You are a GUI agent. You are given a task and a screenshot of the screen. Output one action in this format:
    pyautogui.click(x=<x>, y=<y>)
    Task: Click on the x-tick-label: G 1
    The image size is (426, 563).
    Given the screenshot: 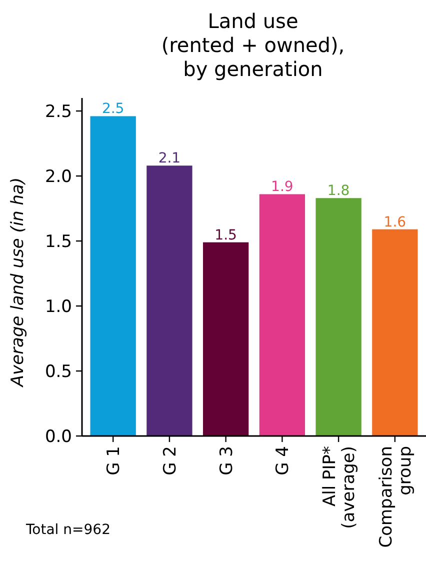 What is the action you would take?
    pyautogui.click(x=114, y=461)
    